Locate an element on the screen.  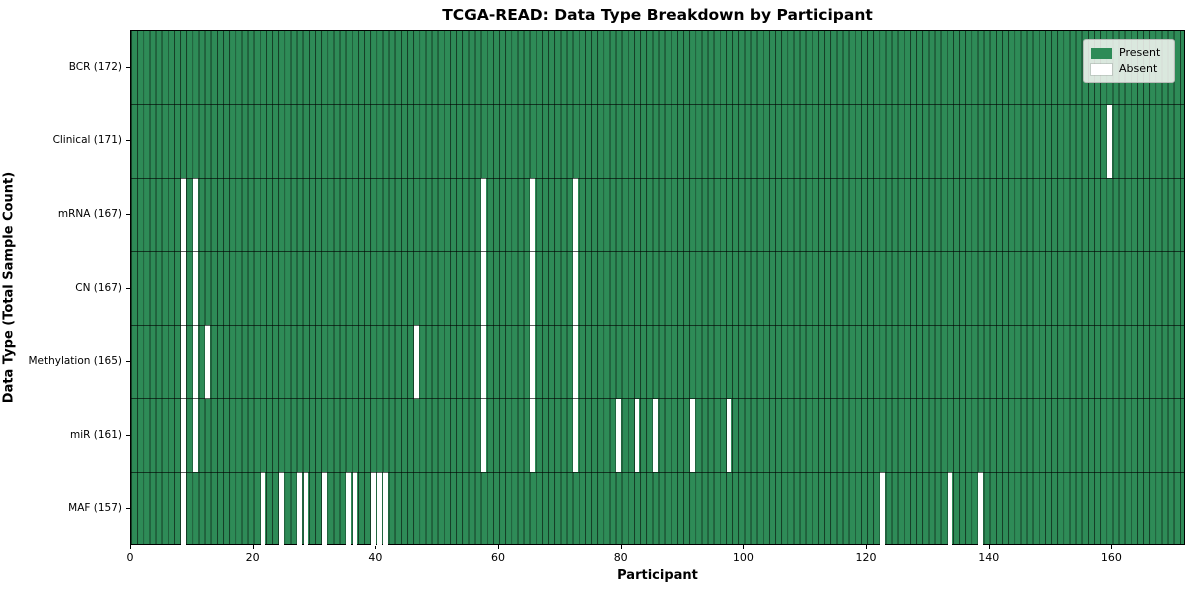
y-tick-label: BCR (172) is located at coordinates (95, 66).